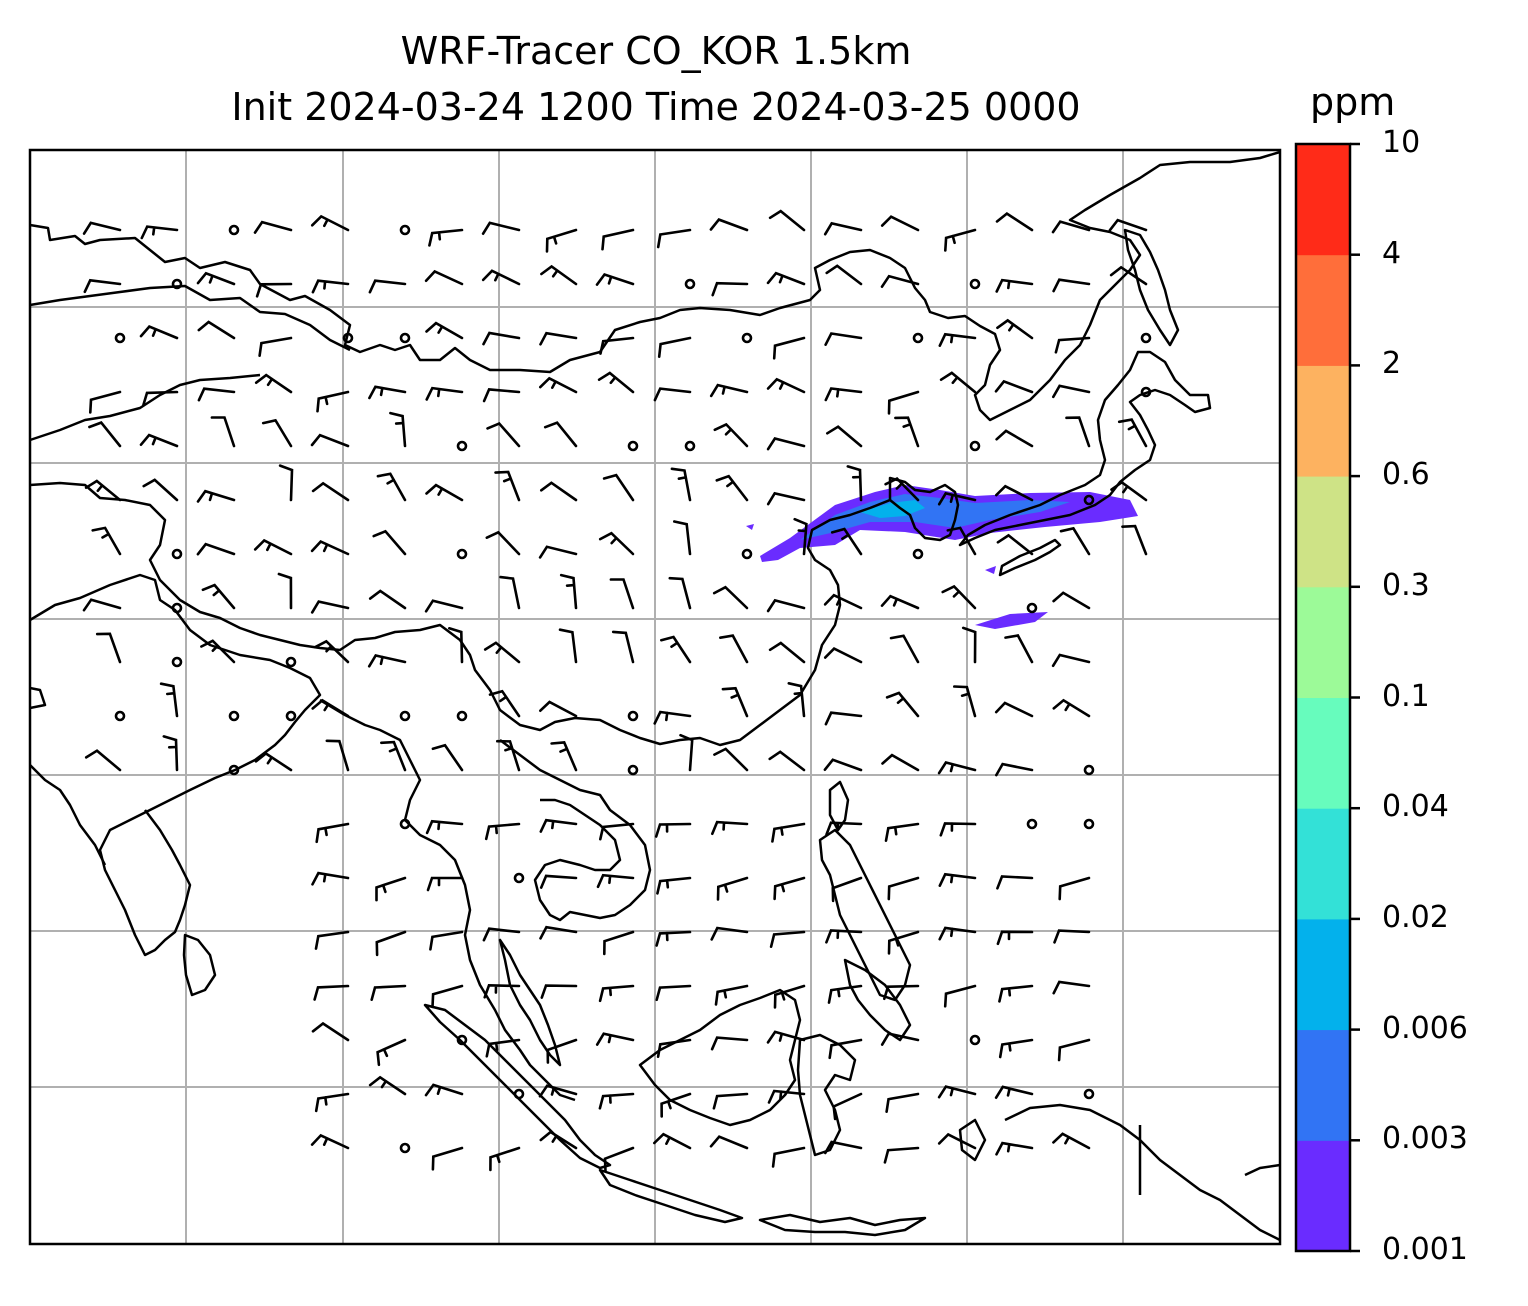 This screenshot has width=1528, height=1306. I want to click on plume-level-0.001-speck, so click(990, 570).